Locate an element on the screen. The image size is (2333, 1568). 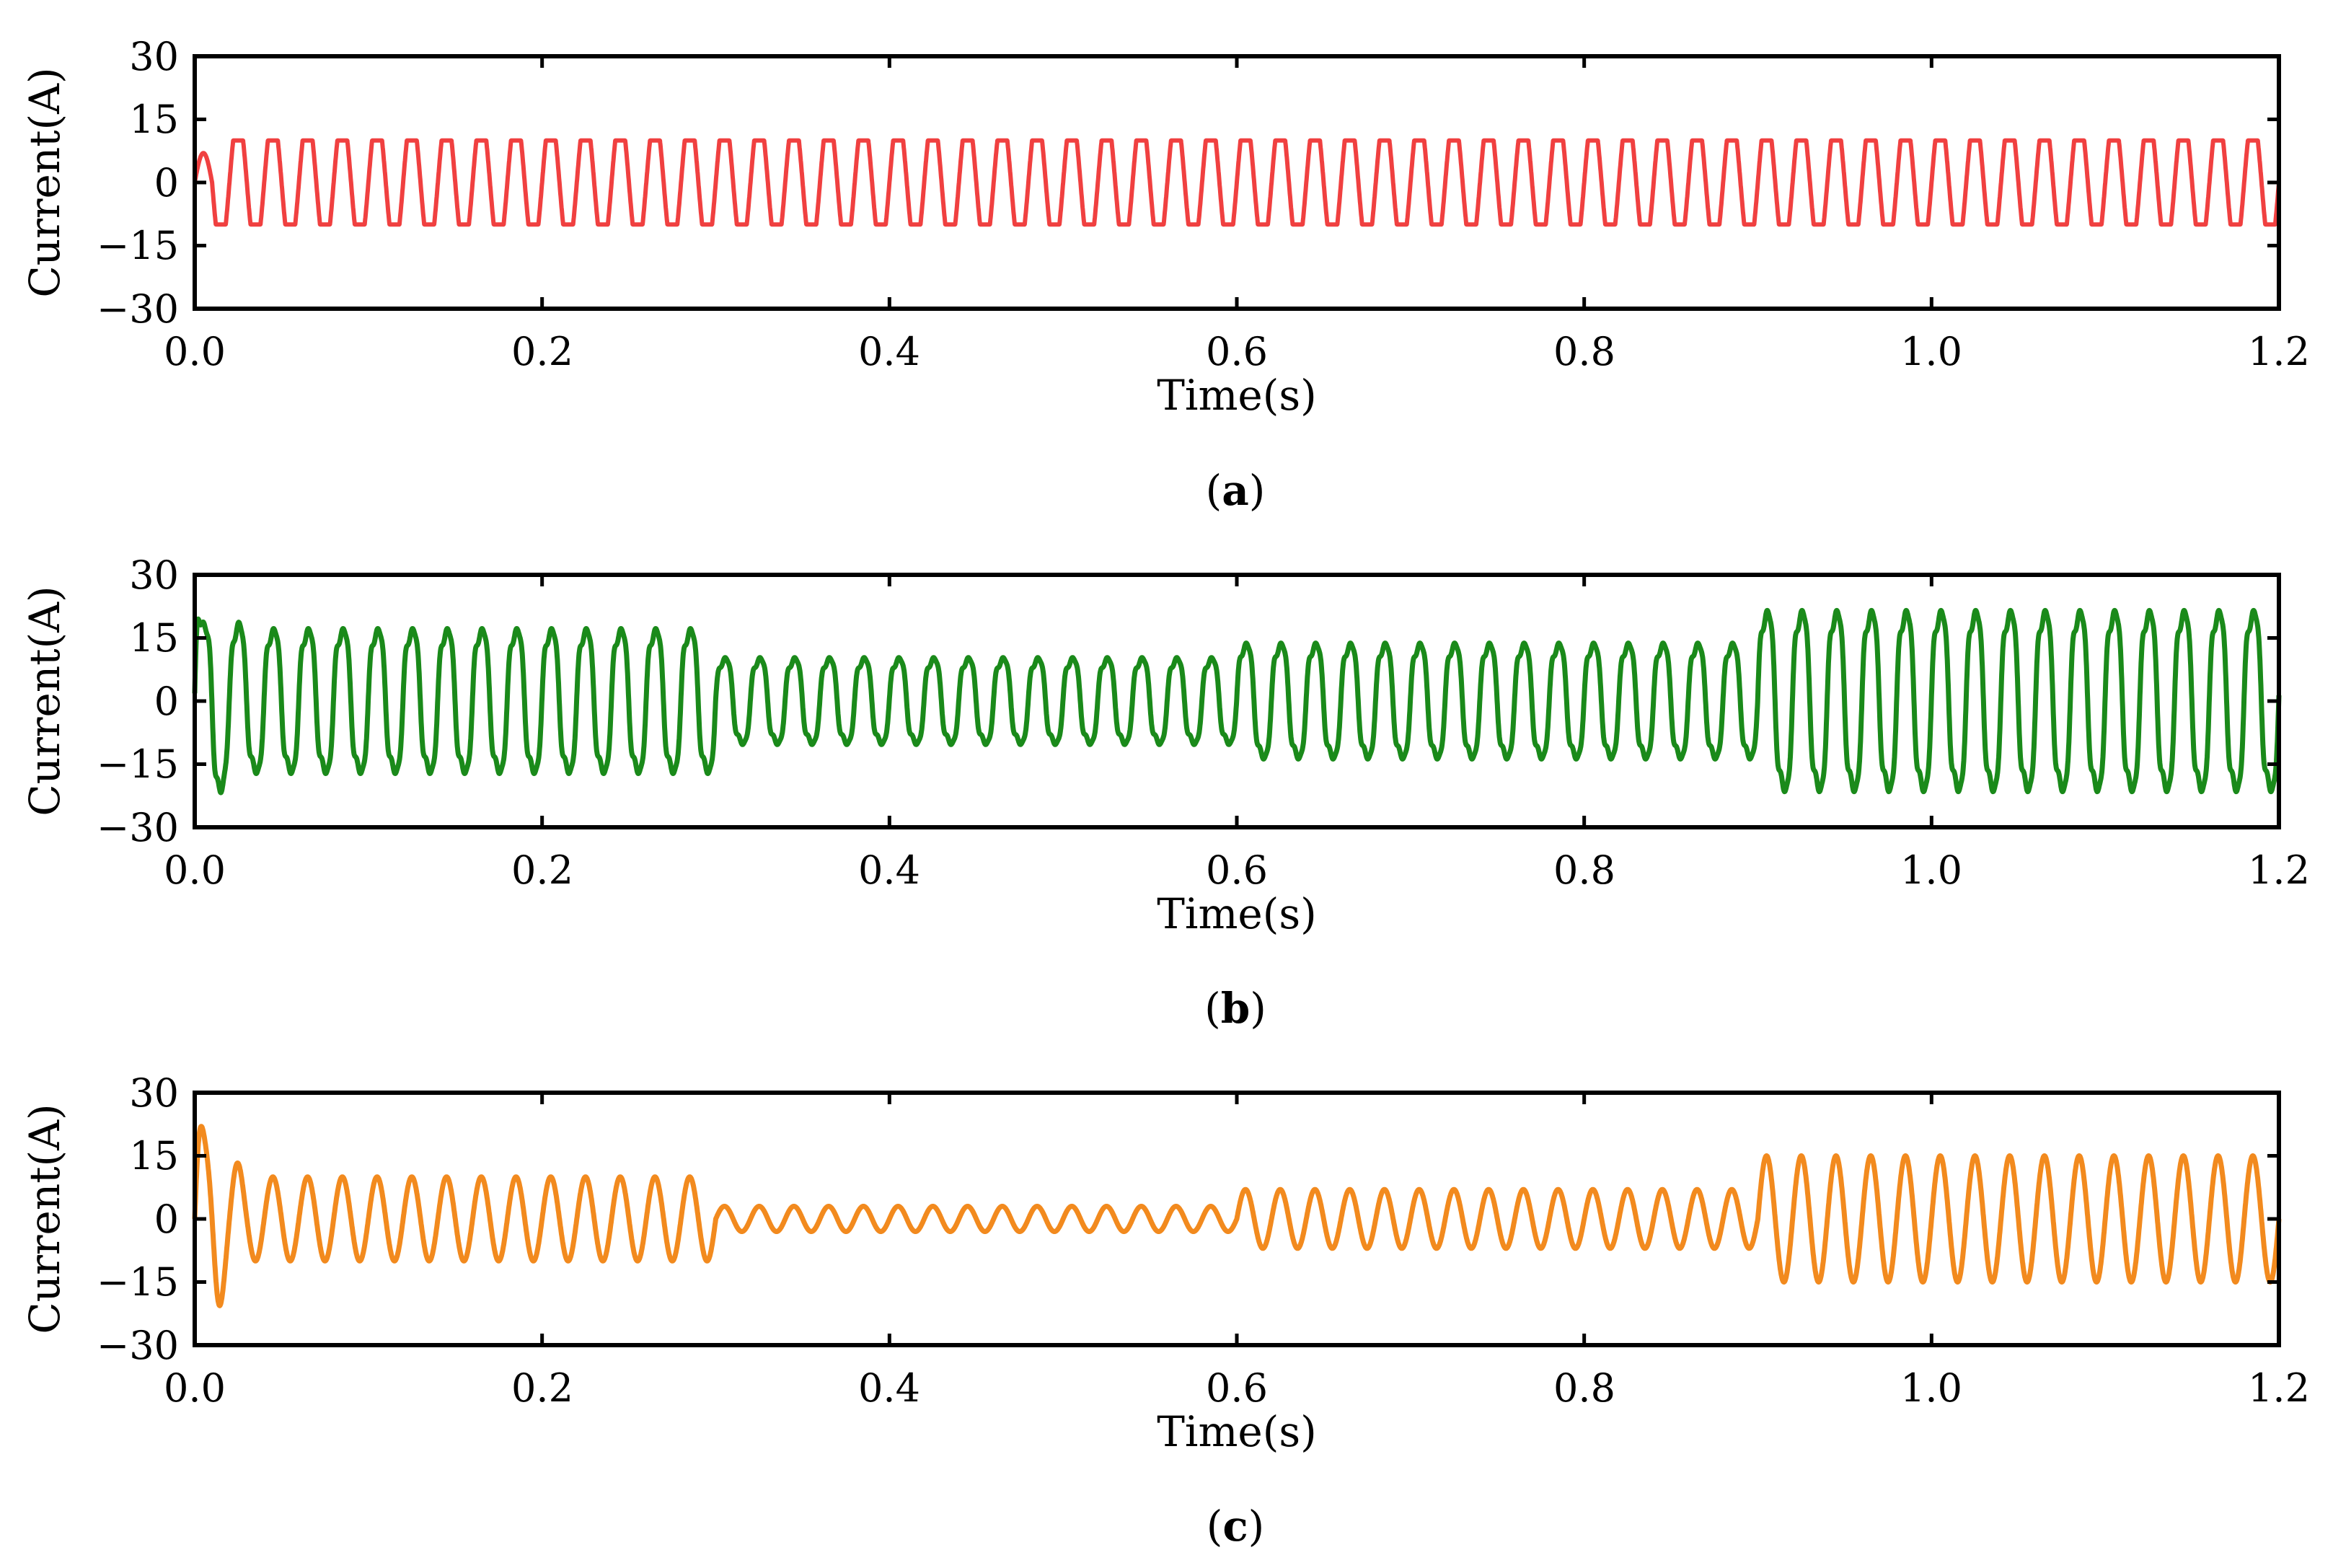
panel-a-ytick-label: 30 is located at coordinates (154, 56).